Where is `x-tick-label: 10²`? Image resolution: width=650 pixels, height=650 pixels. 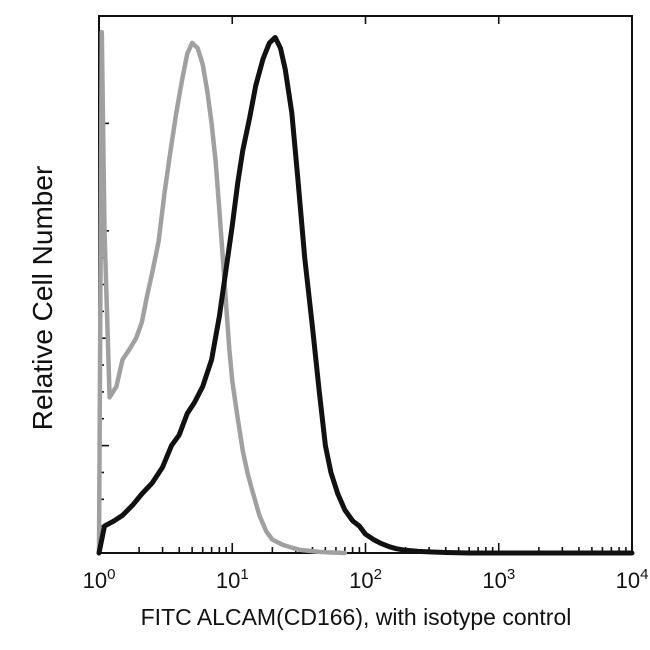 x-tick-label: 10² is located at coordinates (365, 579).